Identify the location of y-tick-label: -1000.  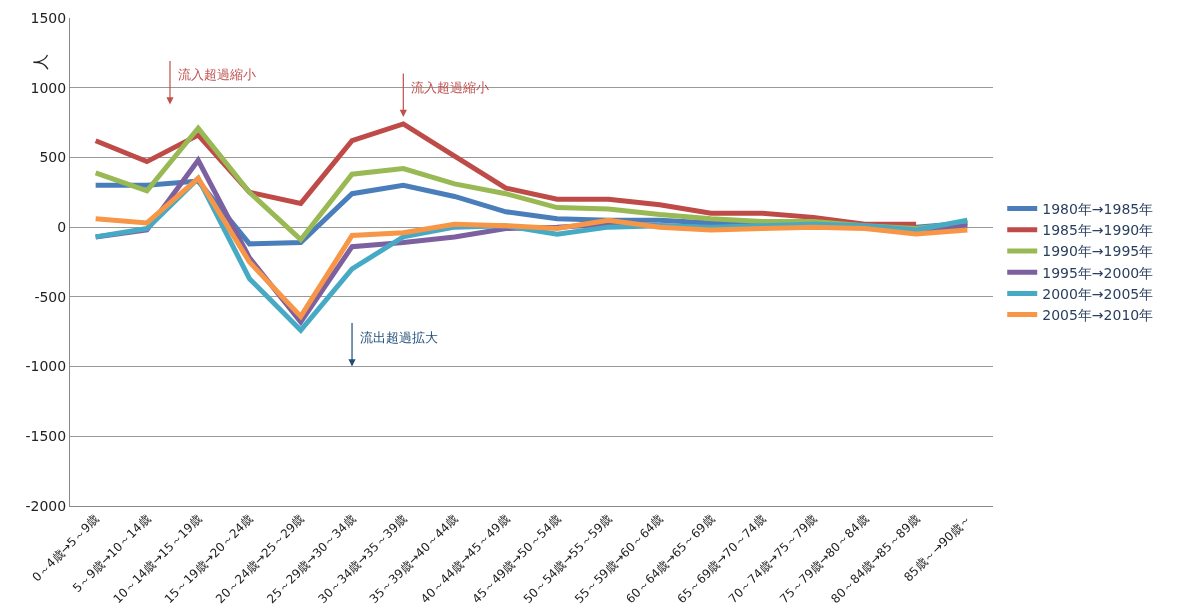
(46, 366).